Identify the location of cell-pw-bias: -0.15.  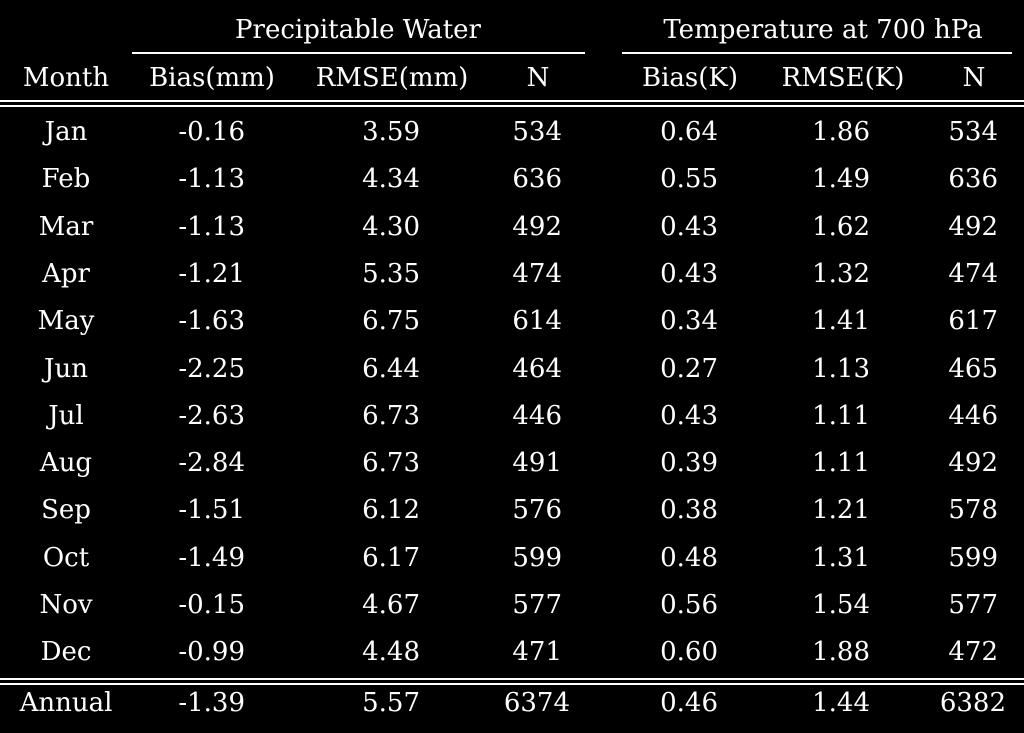
(211, 605).